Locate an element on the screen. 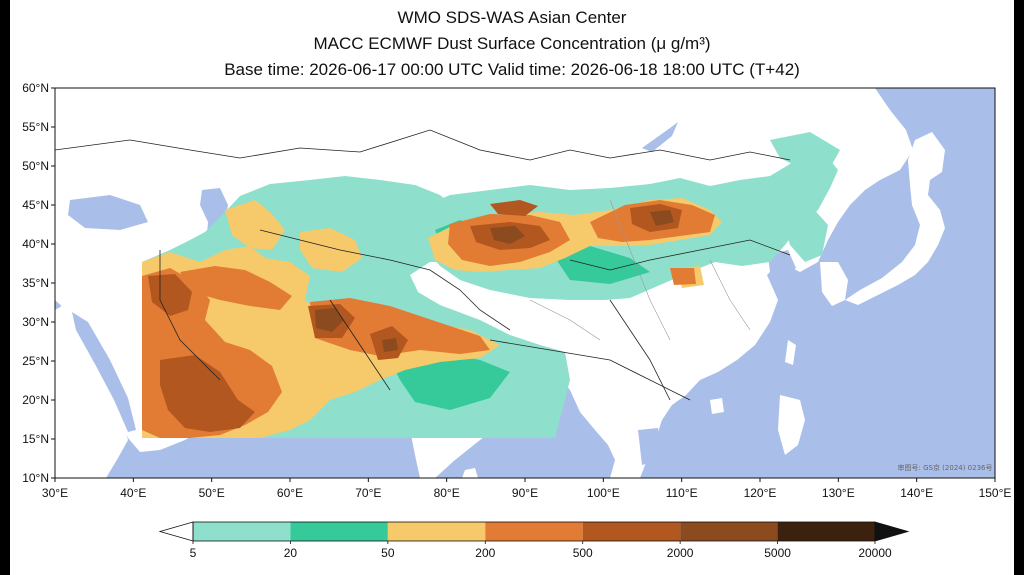  colorbar-low-extend is located at coordinates (176, 531).